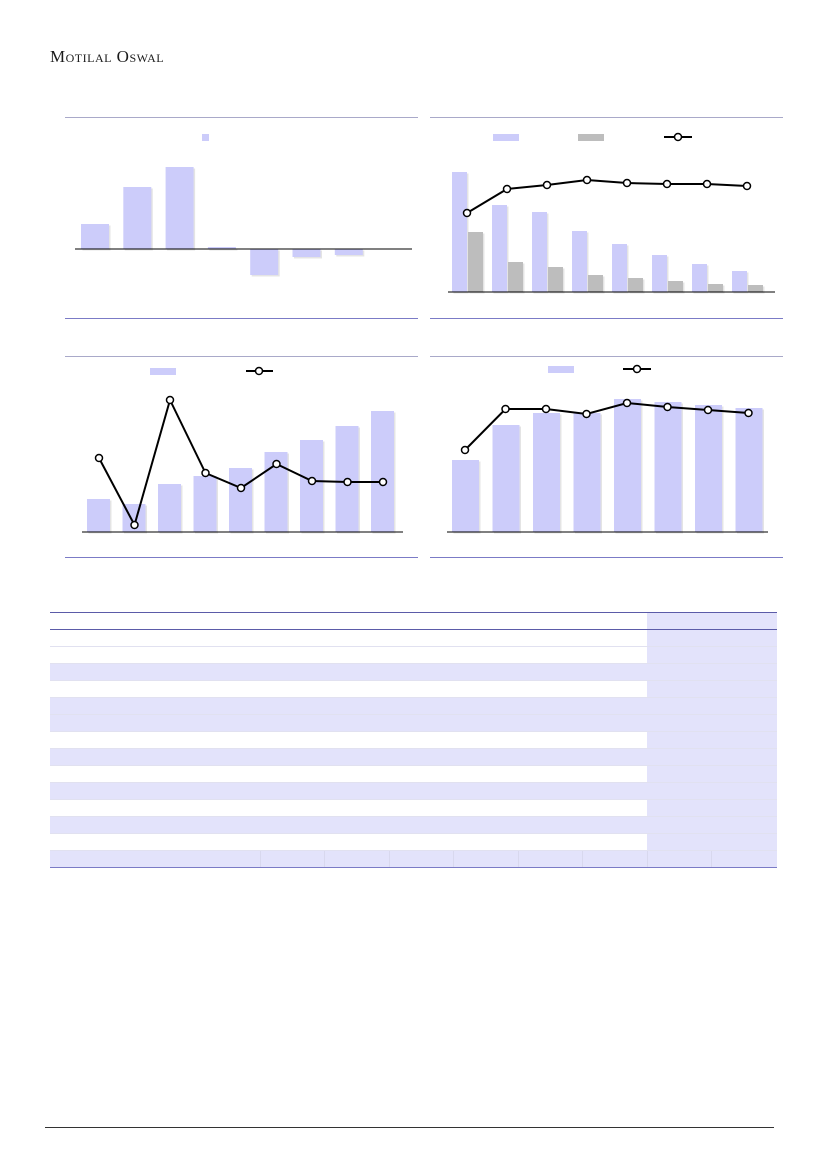  What do you see at coordinates (606, 356) in the screenshot?
I see `panel-4-top-rule` at bounding box center [606, 356].